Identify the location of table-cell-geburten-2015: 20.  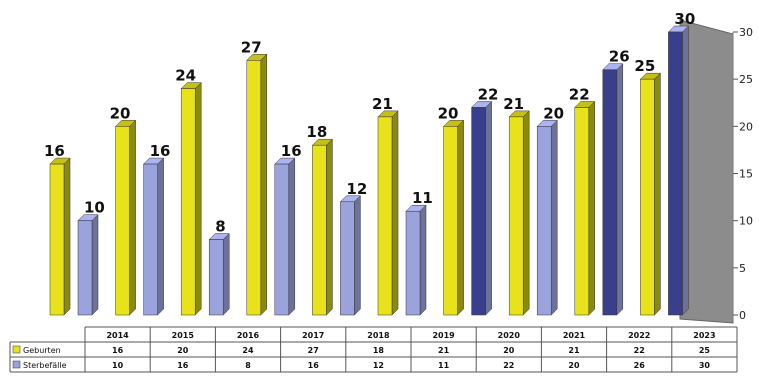
(183, 350).